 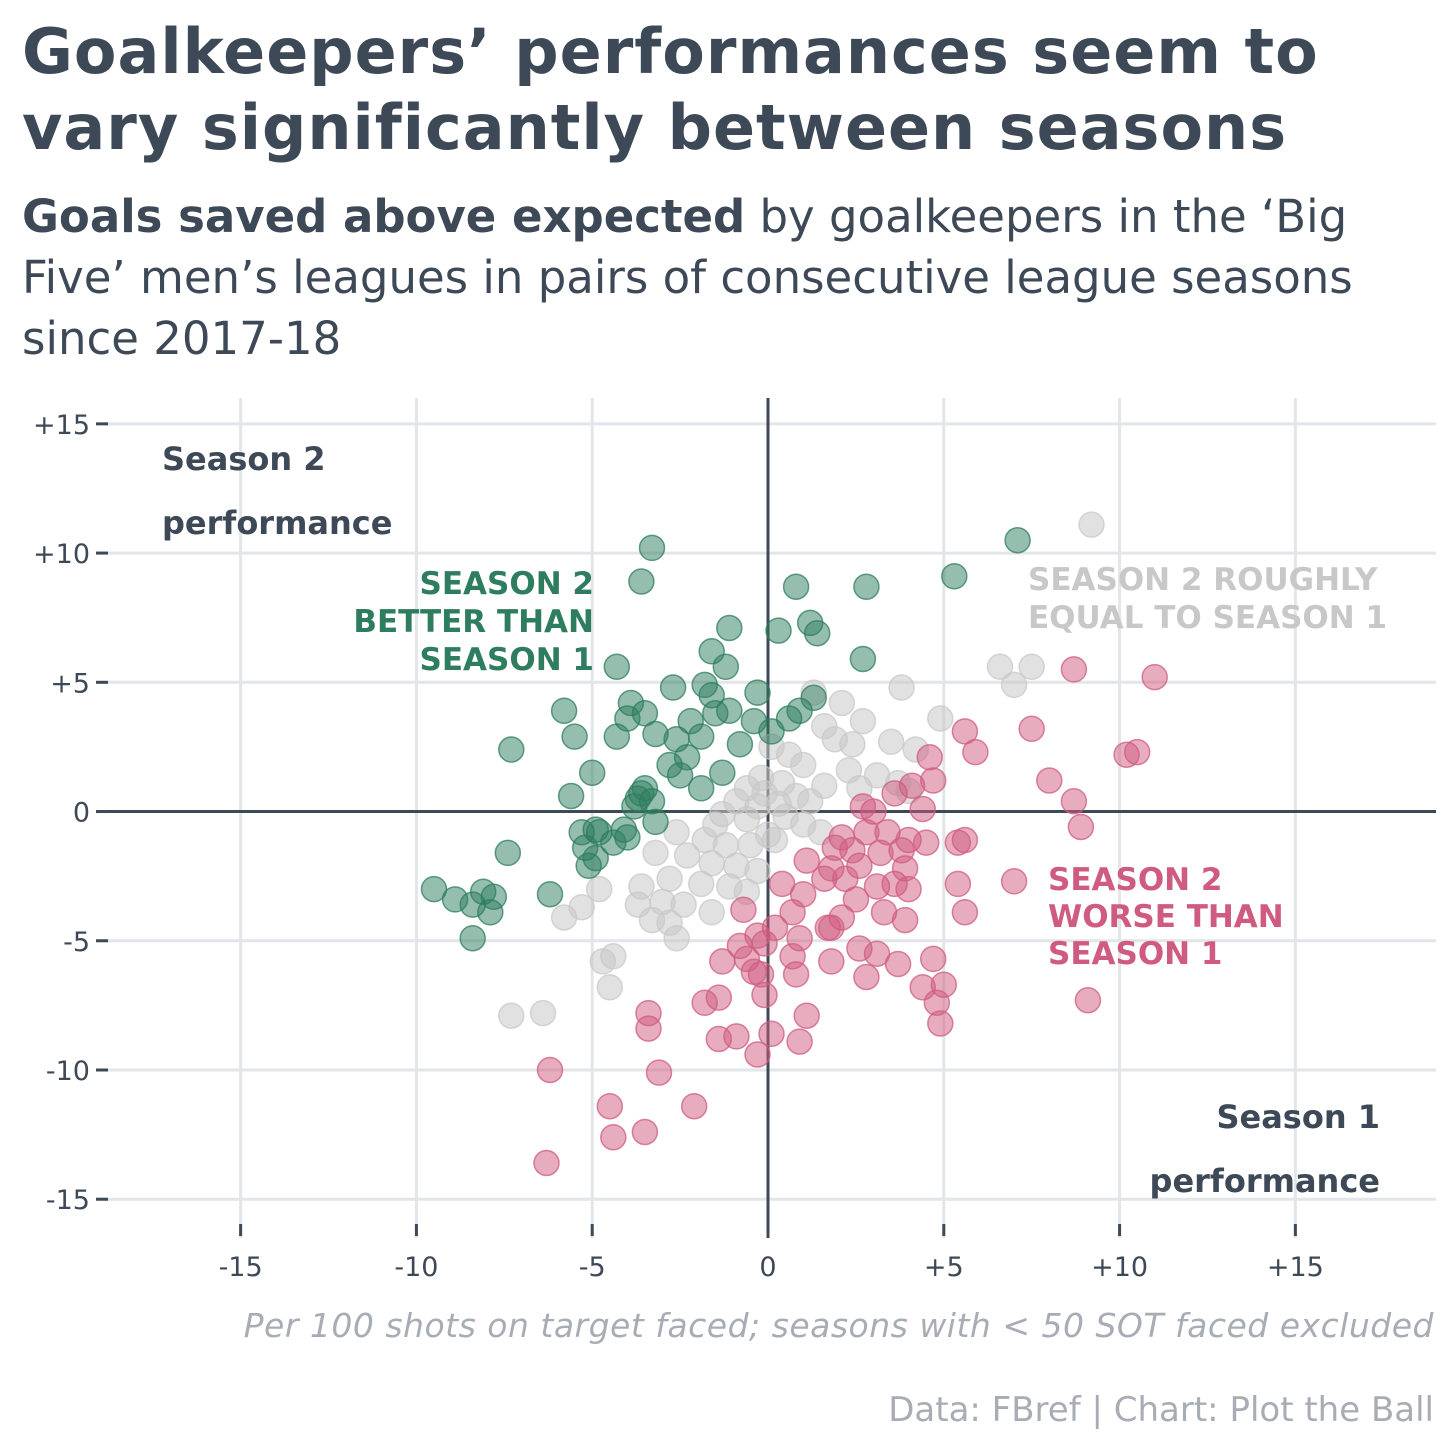 What do you see at coordinates (244, 459) in the screenshot?
I see `y-axis-annotation: Season 2` at bounding box center [244, 459].